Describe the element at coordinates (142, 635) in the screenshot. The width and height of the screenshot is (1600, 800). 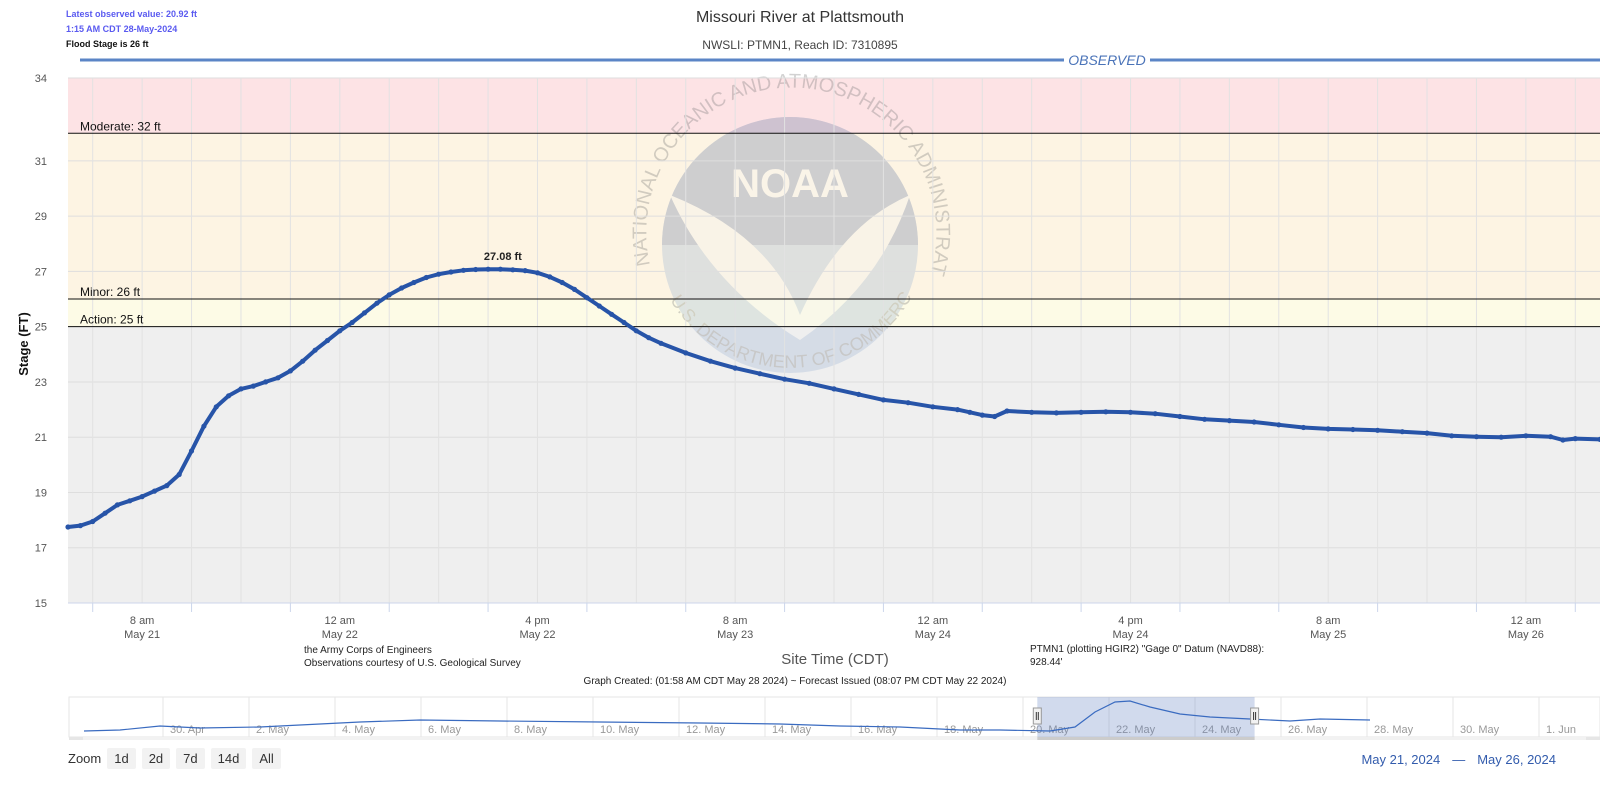
I see `x-tick-date-0: May 21` at that location.